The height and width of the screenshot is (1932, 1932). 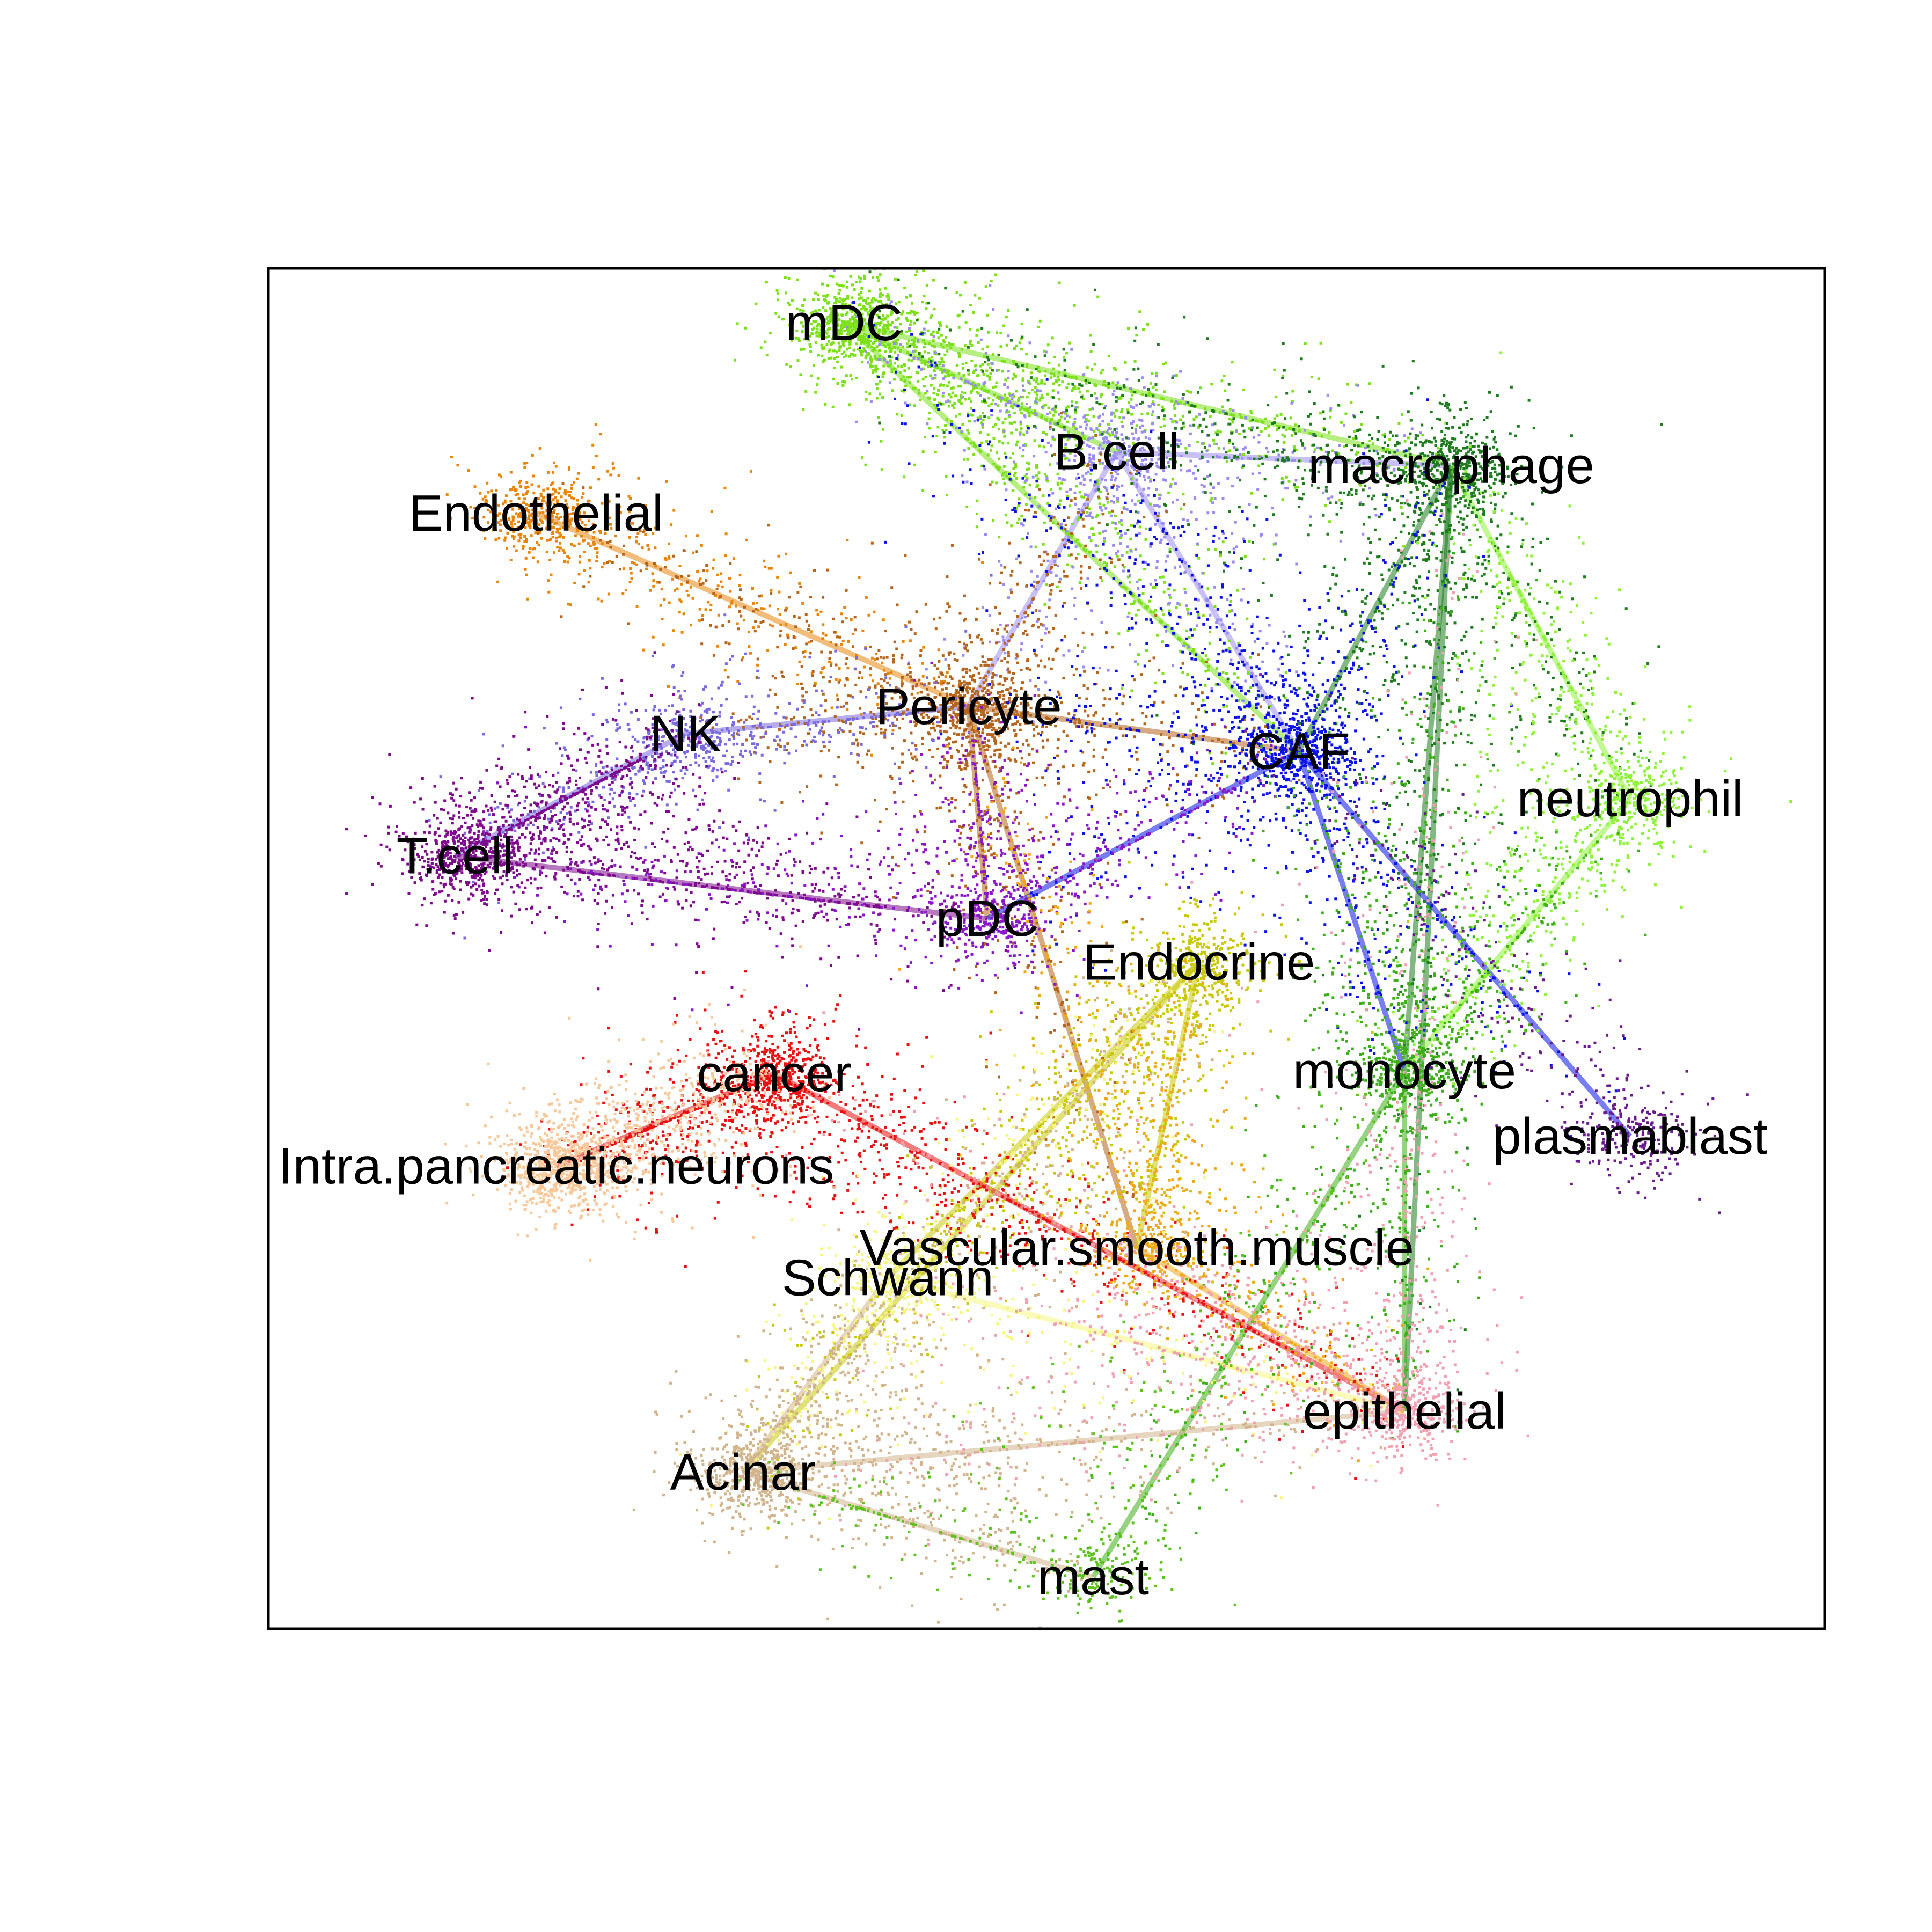 I want to click on cluster-label-Endocrine: Endocrine, so click(x=1199, y=962).